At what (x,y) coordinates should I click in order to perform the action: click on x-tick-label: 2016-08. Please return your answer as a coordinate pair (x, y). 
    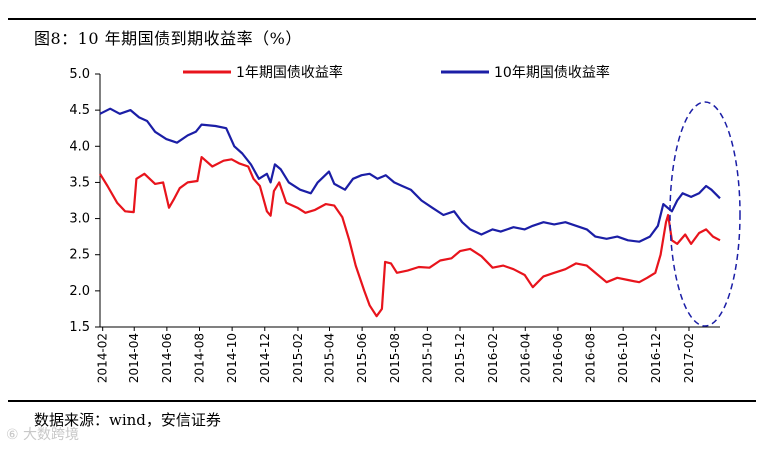
    Looking at the image, I should click on (591, 358).